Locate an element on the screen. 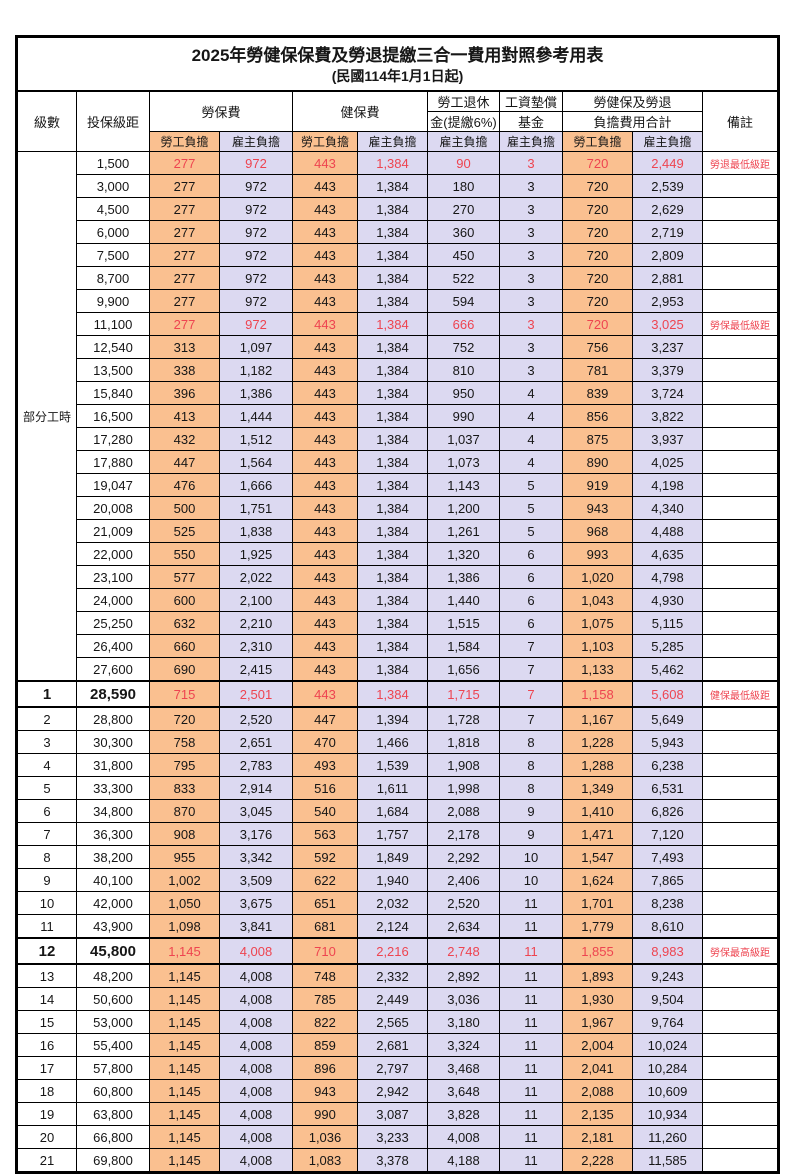 This screenshot has height=1174, width=791. total-employer-cell: 9,764 is located at coordinates (667, 1022).